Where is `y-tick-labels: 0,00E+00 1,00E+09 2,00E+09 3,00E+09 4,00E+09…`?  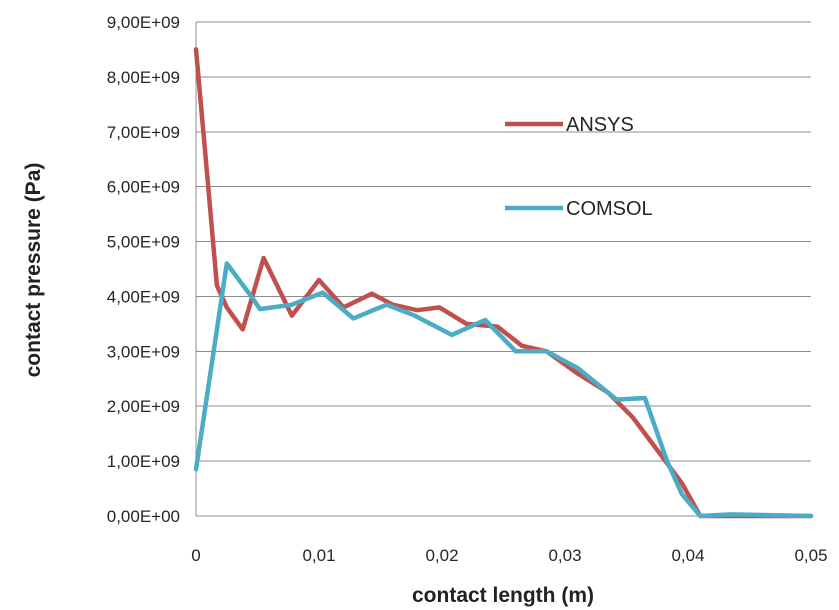 y-tick-labels: 0,00E+00 1,00E+09 2,00E+09 3,00E+09 4,00E+09… is located at coordinates (143, 269).